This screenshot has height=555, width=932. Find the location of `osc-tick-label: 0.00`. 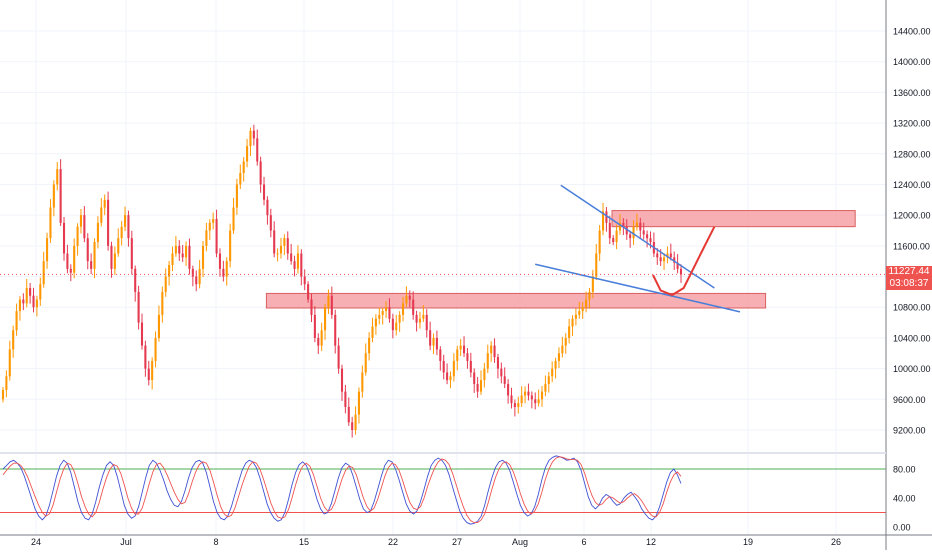

osc-tick-label: 0.00 is located at coordinates (902, 528).